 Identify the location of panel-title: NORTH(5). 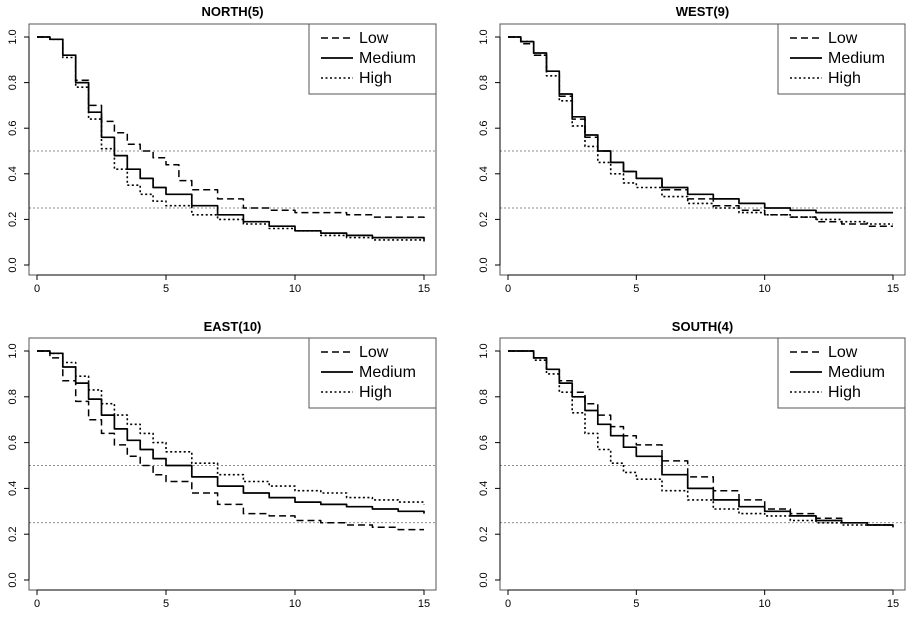
(232, 11).